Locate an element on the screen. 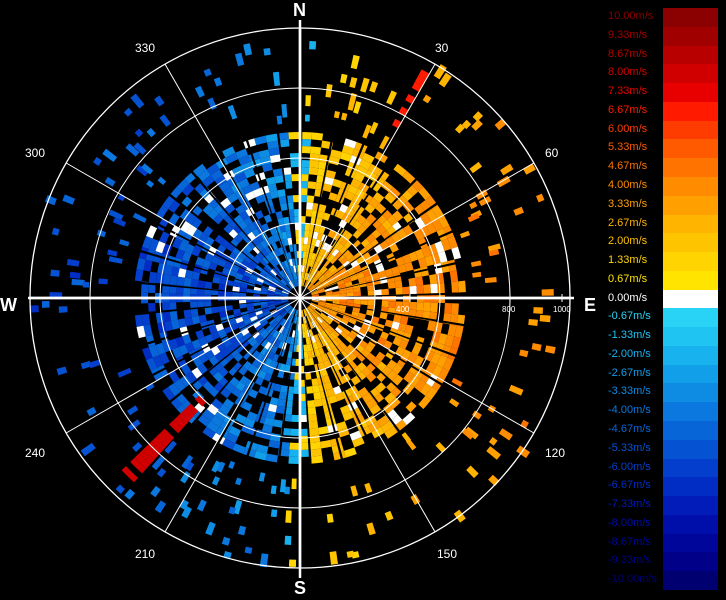 The width and height of the screenshot is (726, 600). legend-label: -4.00m/s is located at coordinates (629, 410).